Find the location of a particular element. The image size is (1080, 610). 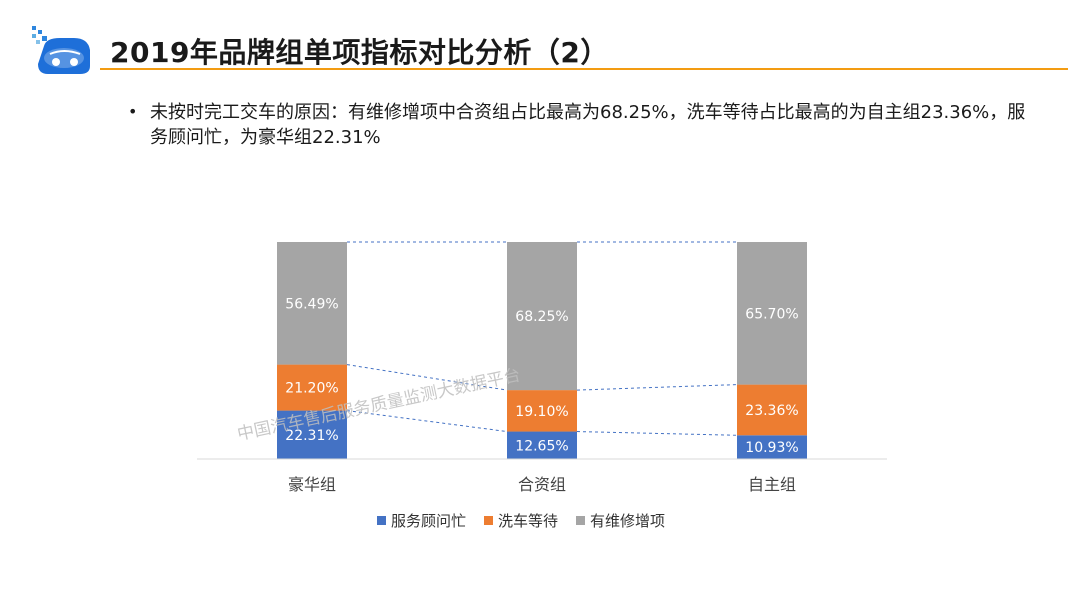

data-label: 12.65% is located at coordinates (541, 446).